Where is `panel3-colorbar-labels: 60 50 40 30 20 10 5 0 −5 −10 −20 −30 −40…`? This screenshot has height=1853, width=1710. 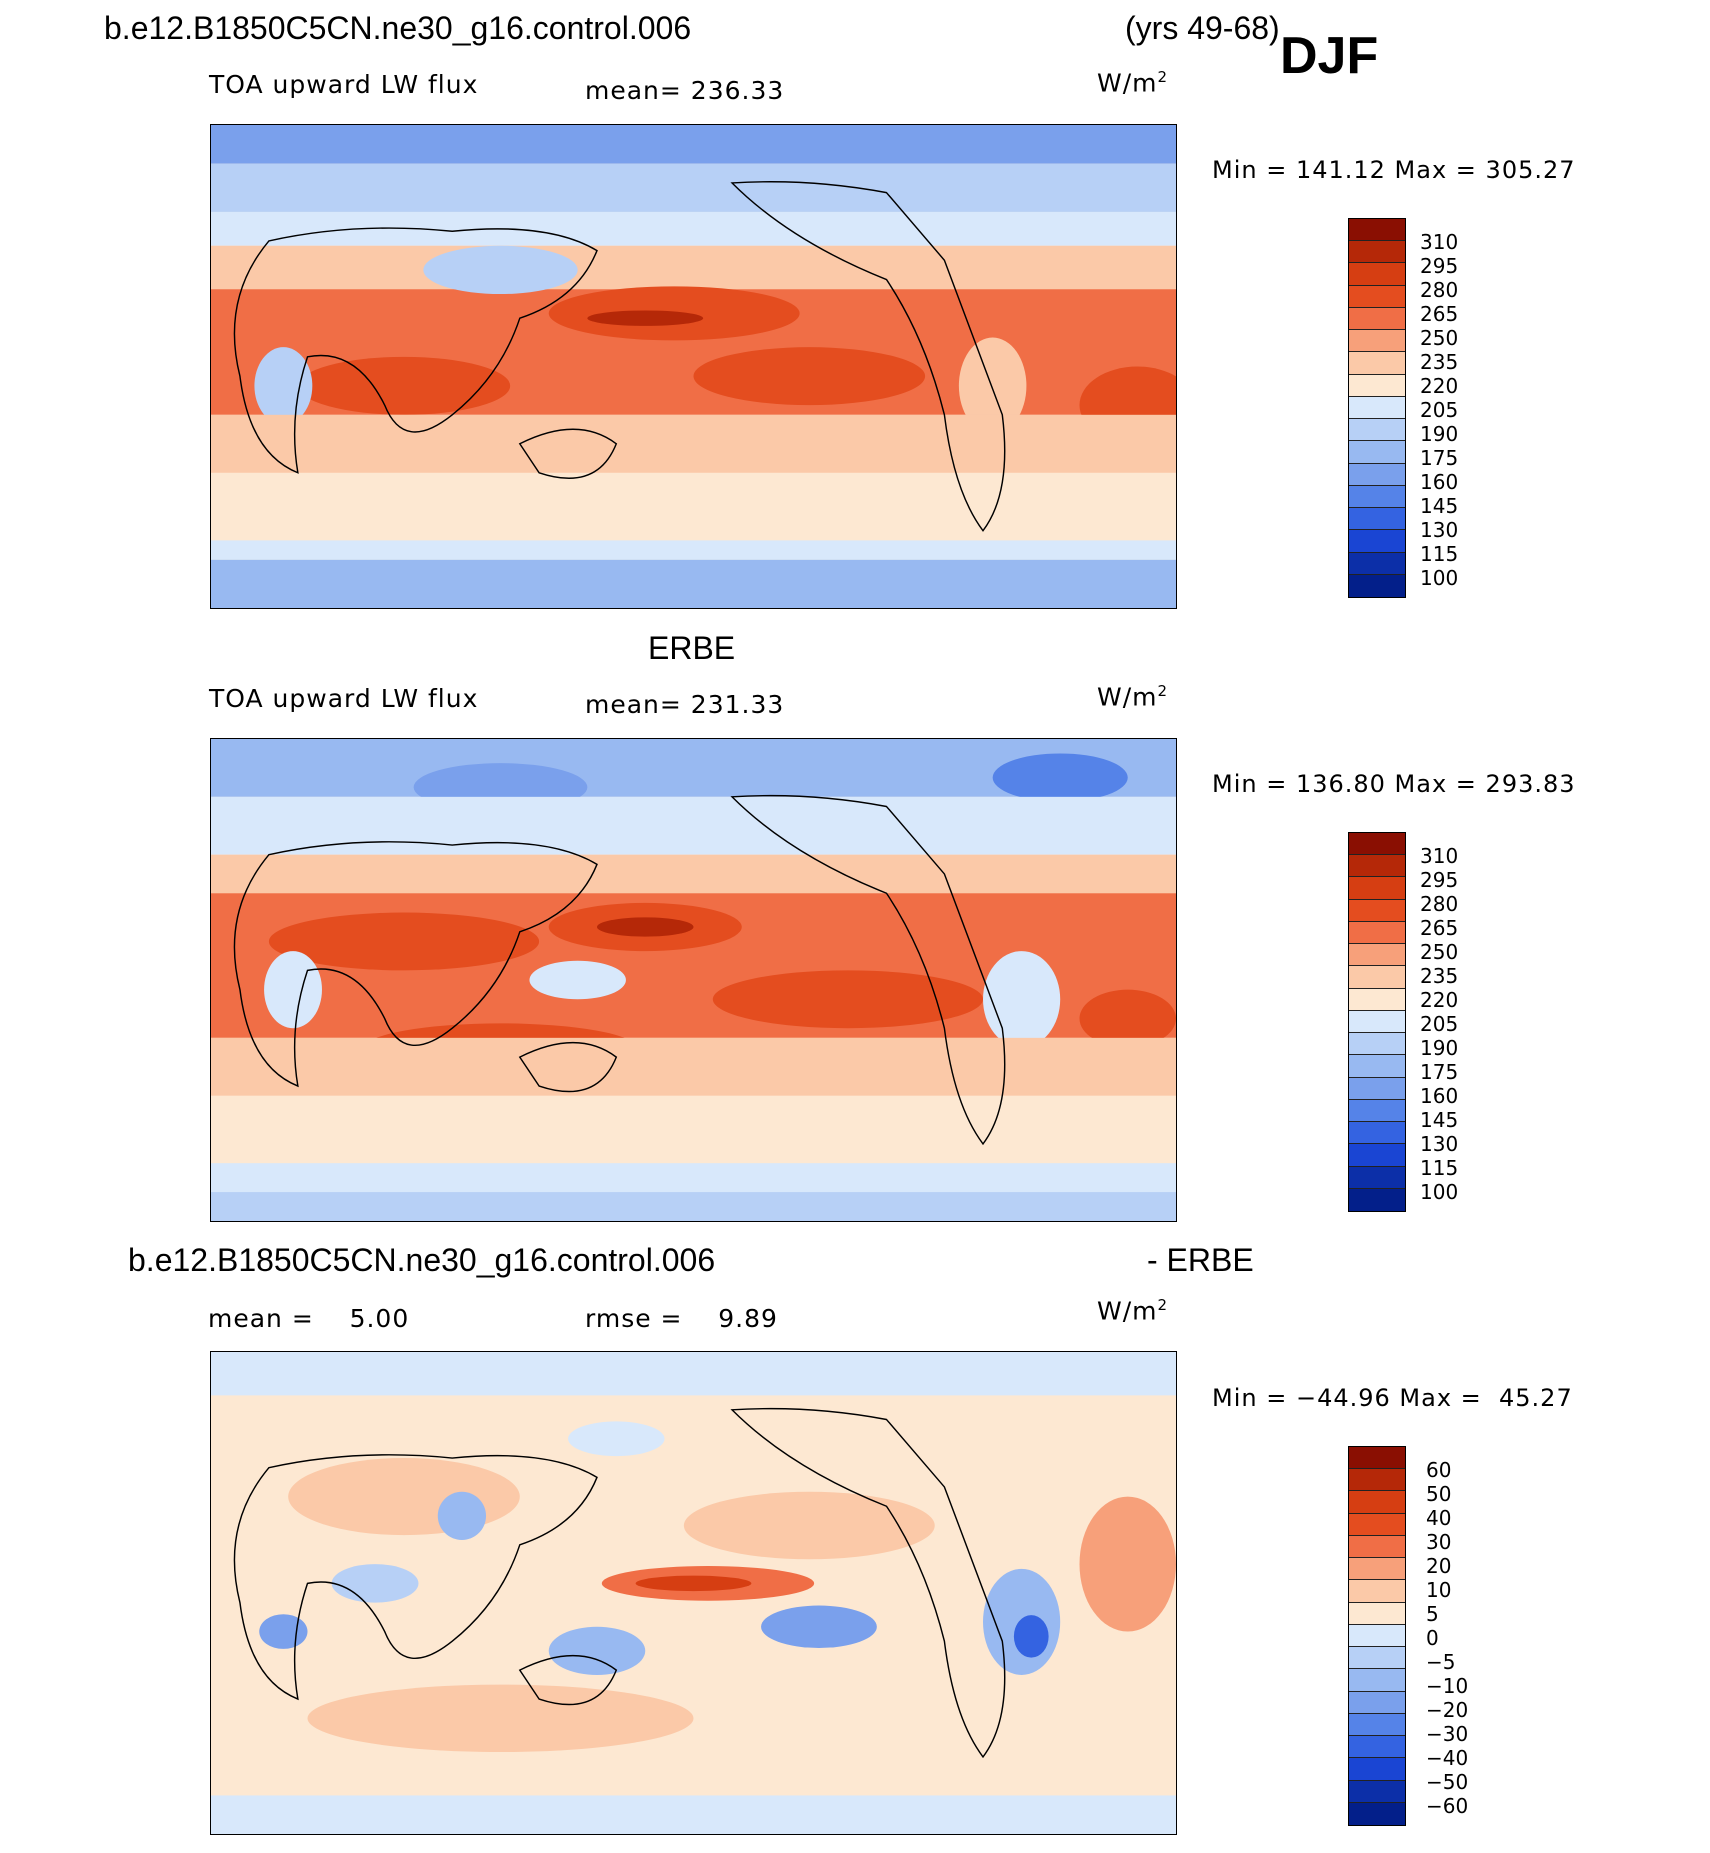 panel3-colorbar-labels: 60 50 40 30 20 10 5 0 −5 −10 −20 −30 −40… is located at coordinates (1447, 1638).